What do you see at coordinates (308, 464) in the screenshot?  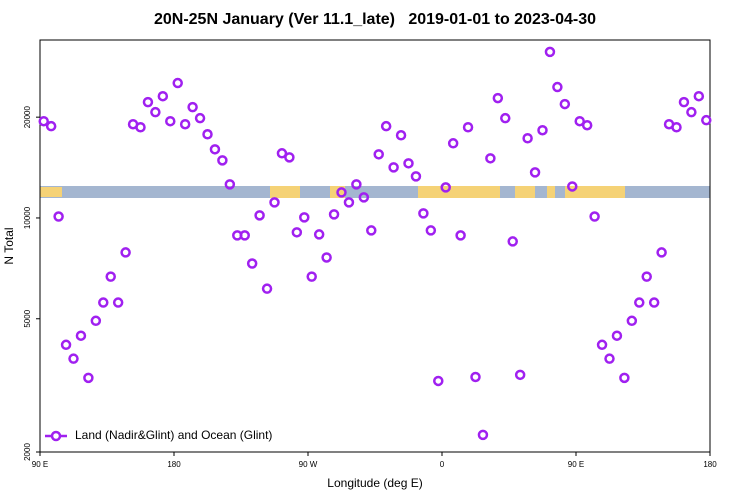 I see `x-tick-label: 90 W` at bounding box center [308, 464].